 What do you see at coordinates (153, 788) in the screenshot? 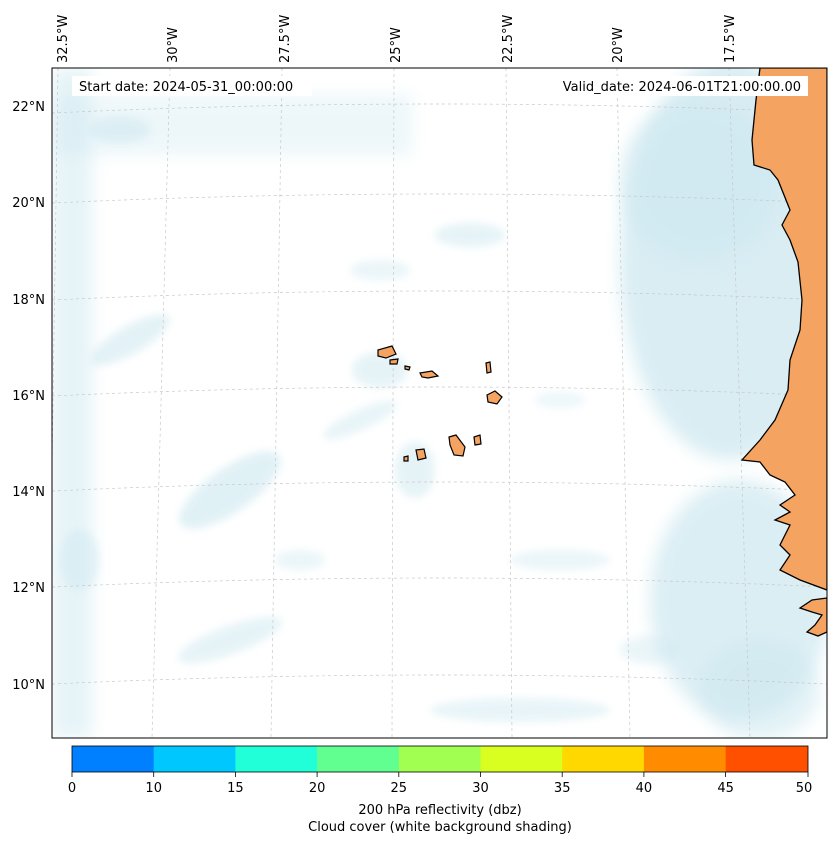
I see `colorbar-tick-10: 10` at bounding box center [153, 788].